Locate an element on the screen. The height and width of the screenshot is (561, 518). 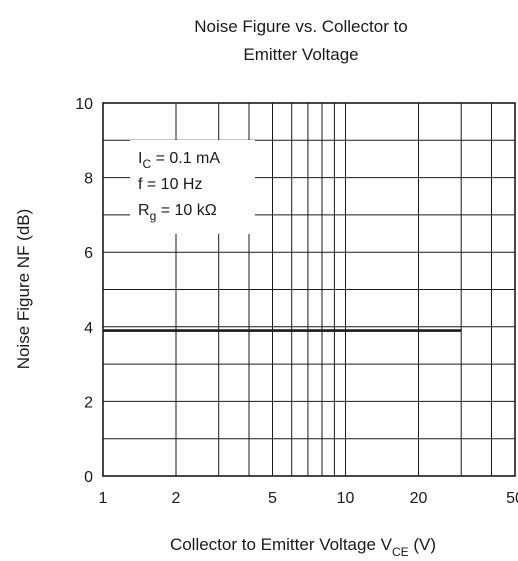
x-tick-label: 1 is located at coordinates (103, 498).